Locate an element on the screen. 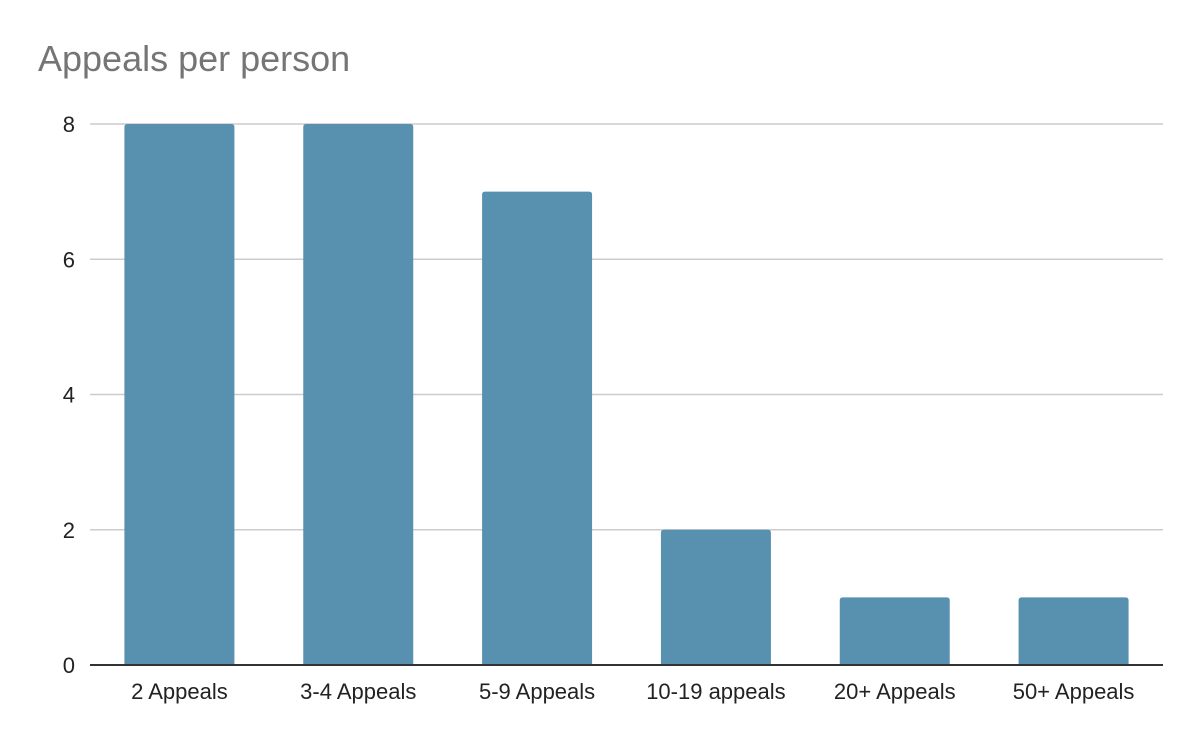 This screenshot has height=742, width=1200. y-tick-label: 4 is located at coordinates (69, 395).